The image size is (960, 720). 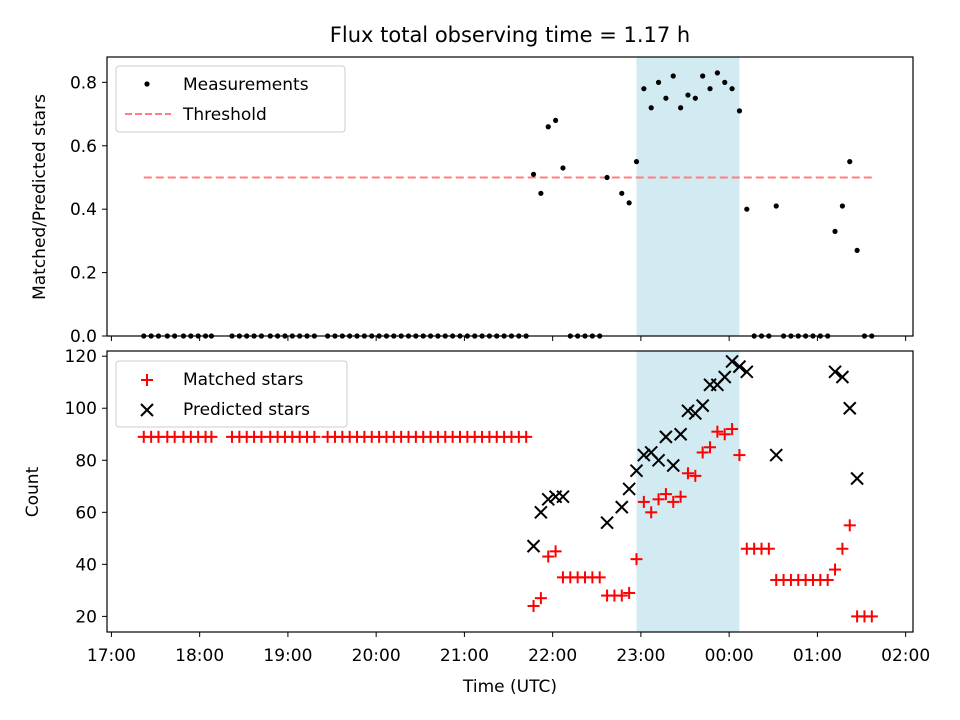 What do you see at coordinates (147, 84) in the screenshot?
I see `legend-measurements-marker` at bounding box center [147, 84].